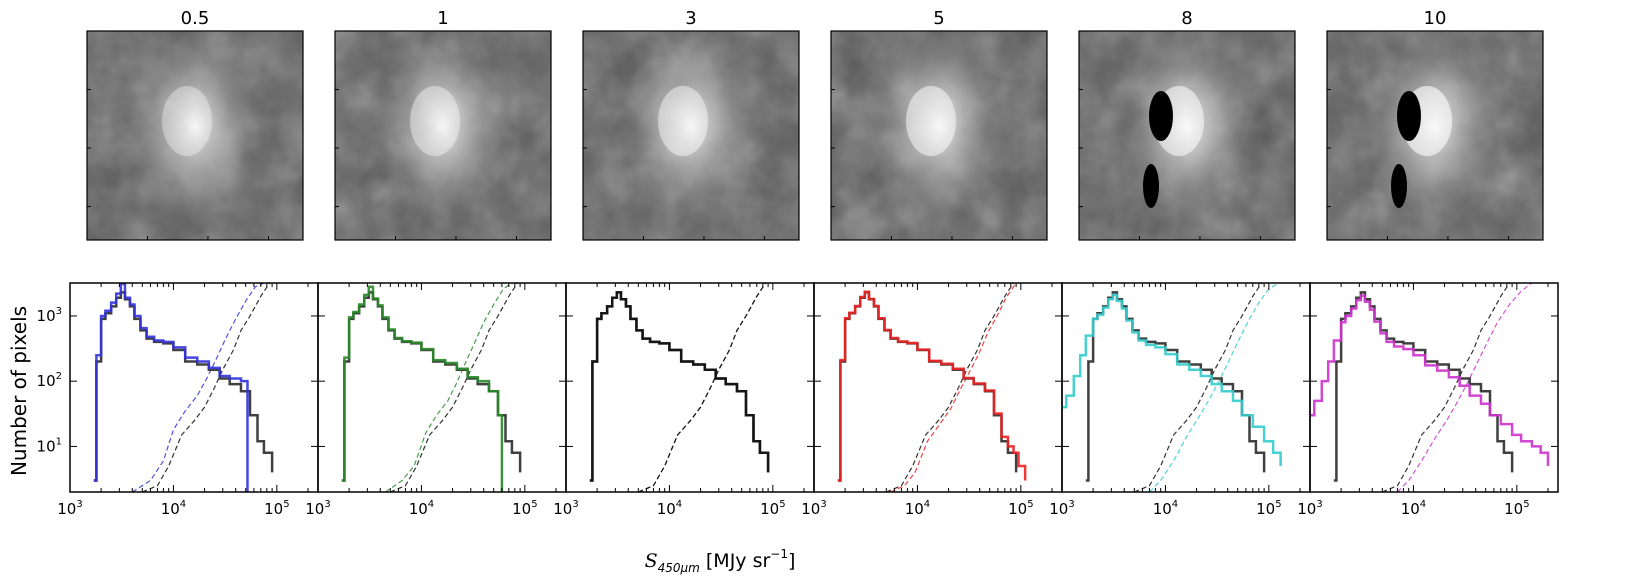  Describe the element at coordinates (1186, 18) in the screenshot. I see `map-title: 8` at that location.